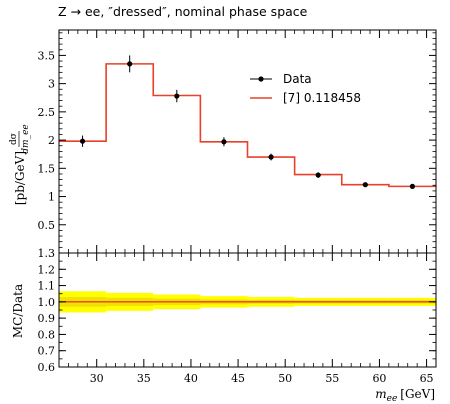  Describe the element at coordinates (18, 311) in the screenshot. I see `ratio-y-axis-label: MC/Data` at that location.